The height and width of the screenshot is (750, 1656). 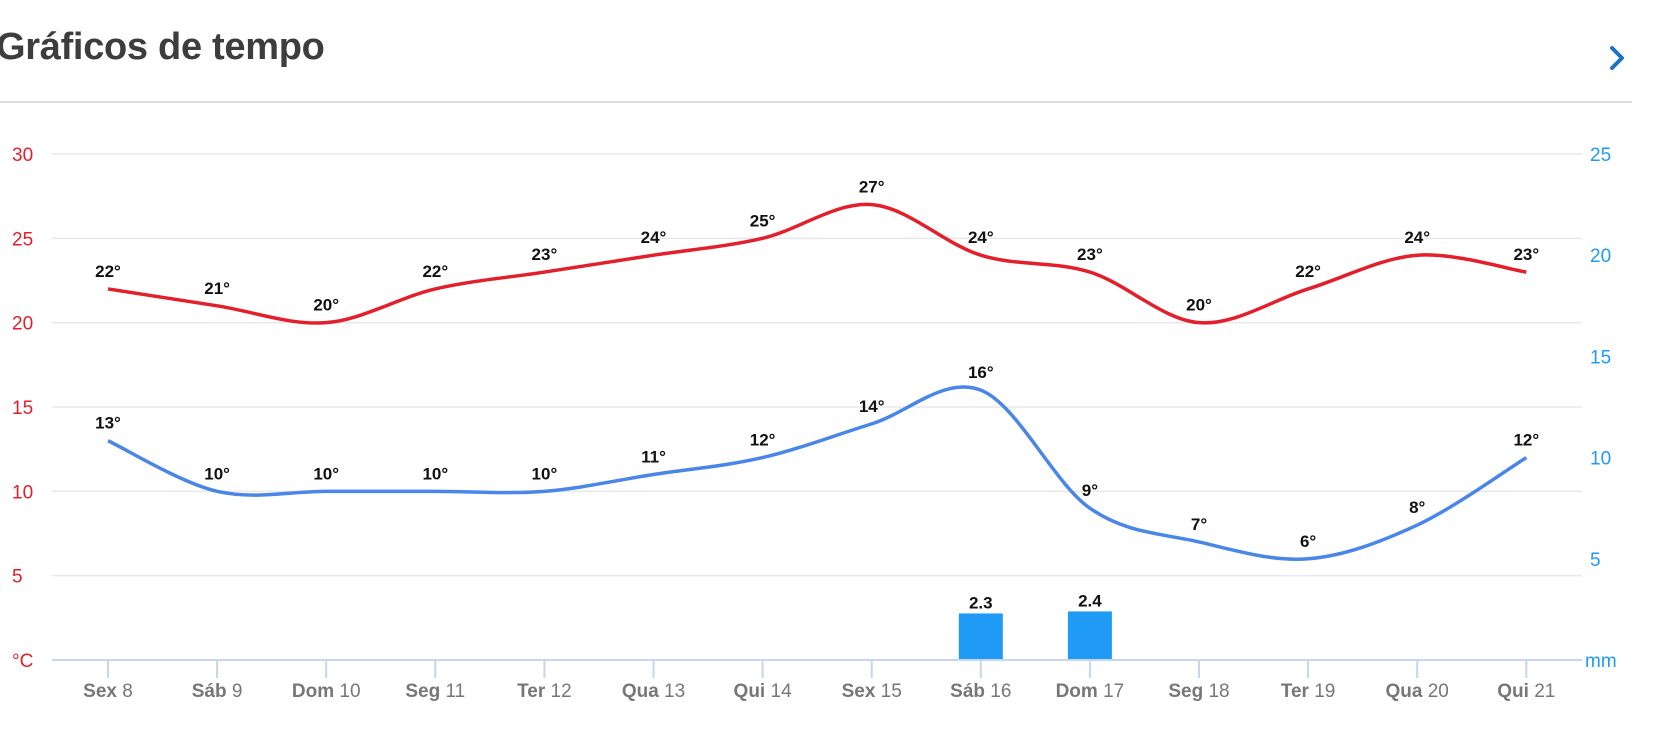 I want to click on y-right-tick-label: 10, so click(x=1600, y=459).